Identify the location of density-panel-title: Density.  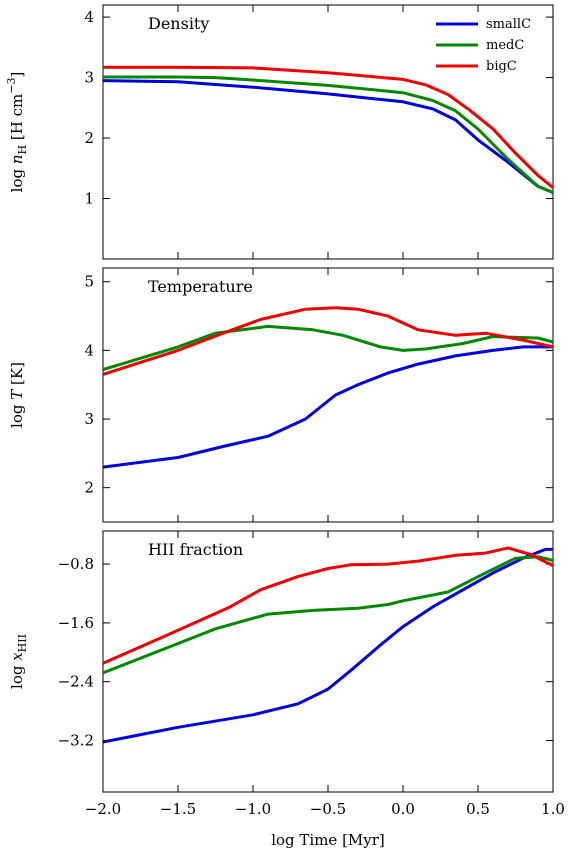
(178, 23).